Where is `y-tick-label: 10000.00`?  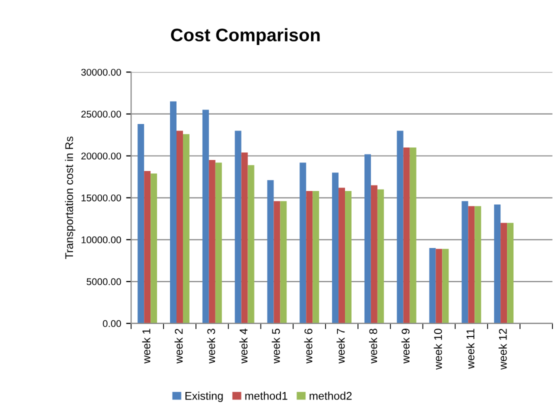
y-tick-label: 10000.00 is located at coordinates (102, 240).